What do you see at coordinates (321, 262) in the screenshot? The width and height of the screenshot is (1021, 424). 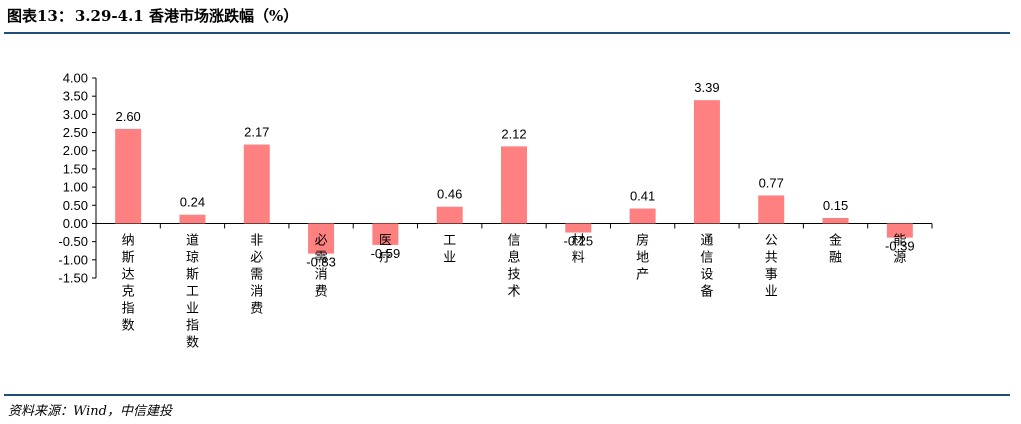 I see `data-label: -0.83` at bounding box center [321, 262].